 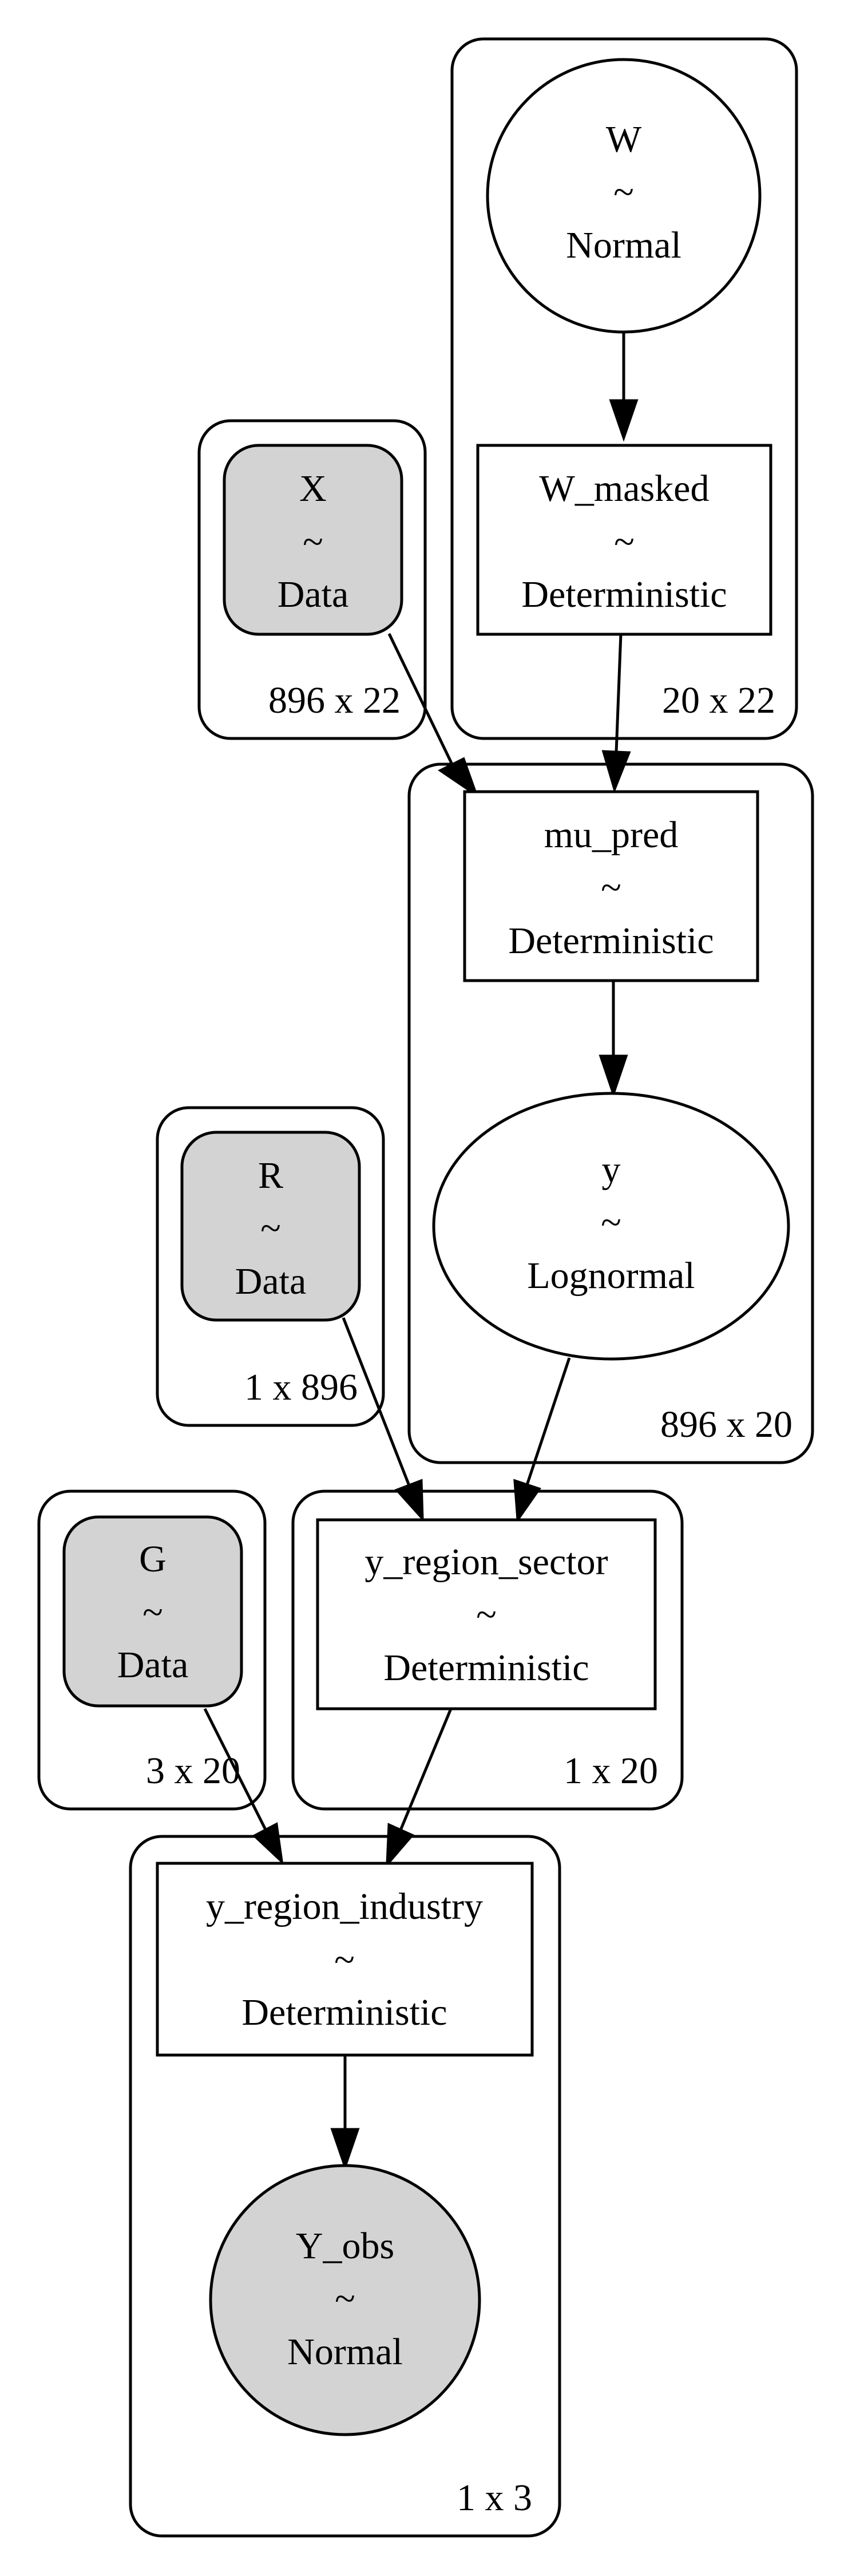 I want to click on node-g-tilde: ~, so click(x=152, y=1612).